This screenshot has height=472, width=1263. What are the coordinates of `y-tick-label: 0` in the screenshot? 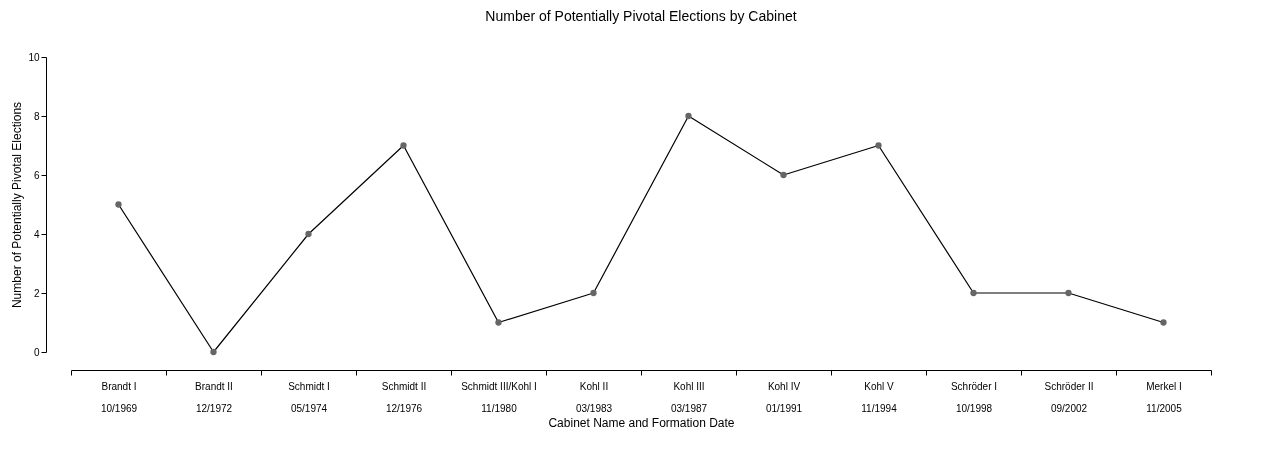 It's located at (36, 352).